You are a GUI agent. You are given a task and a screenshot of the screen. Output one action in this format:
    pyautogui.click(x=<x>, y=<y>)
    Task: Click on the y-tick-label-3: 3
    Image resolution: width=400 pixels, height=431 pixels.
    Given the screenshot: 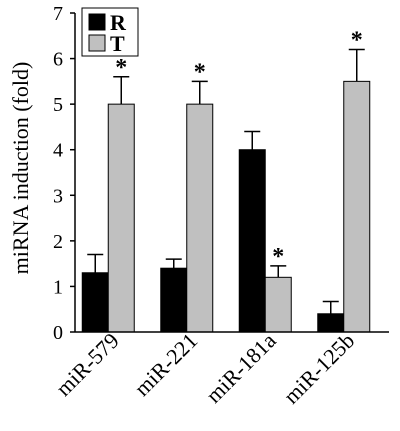 What is the action you would take?
    pyautogui.click(x=58, y=196)
    